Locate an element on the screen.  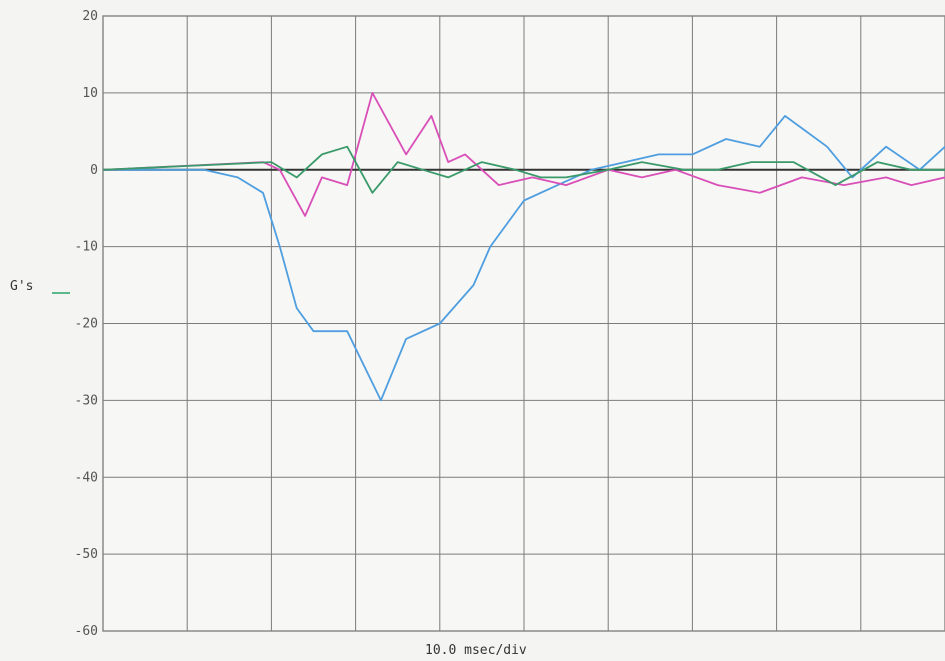
y-tick-labels: 20 10 0 -10 -20 -30 -40 -50 -60 is located at coordinates (86, 324).